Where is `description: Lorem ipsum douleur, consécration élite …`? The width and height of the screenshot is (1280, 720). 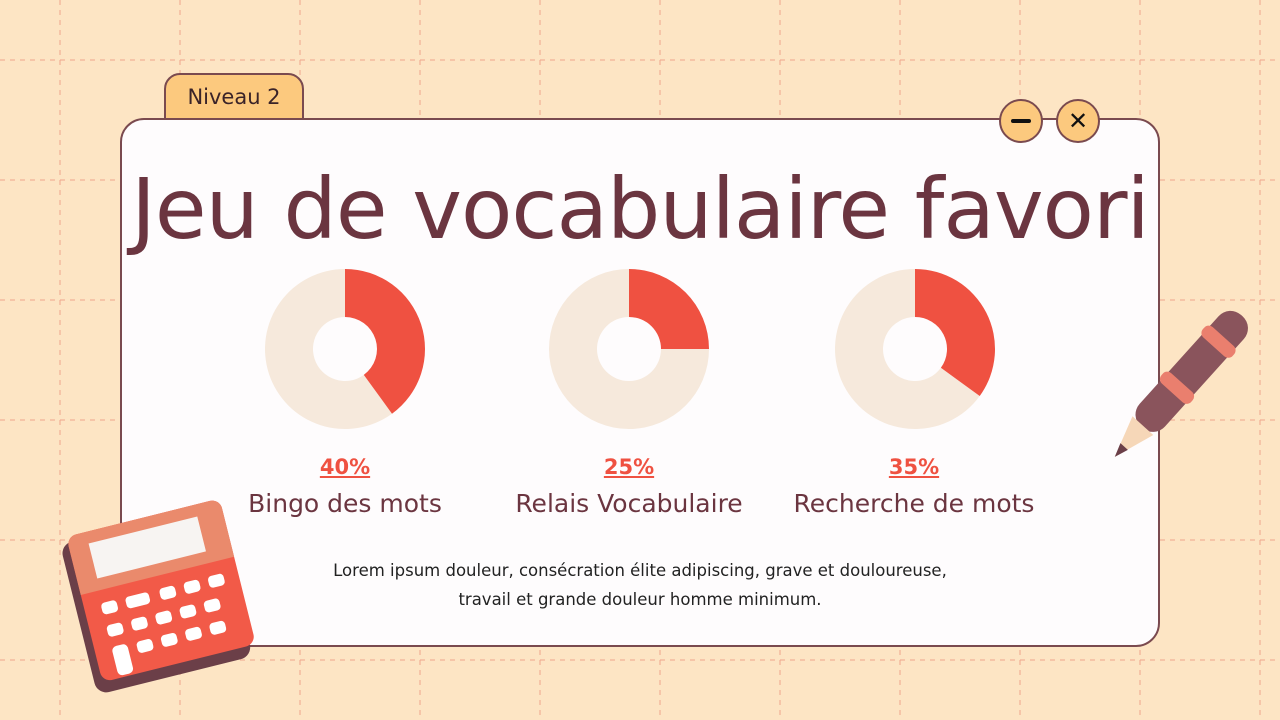 description: Lorem ipsum douleur, consécration élite … is located at coordinates (640, 585).